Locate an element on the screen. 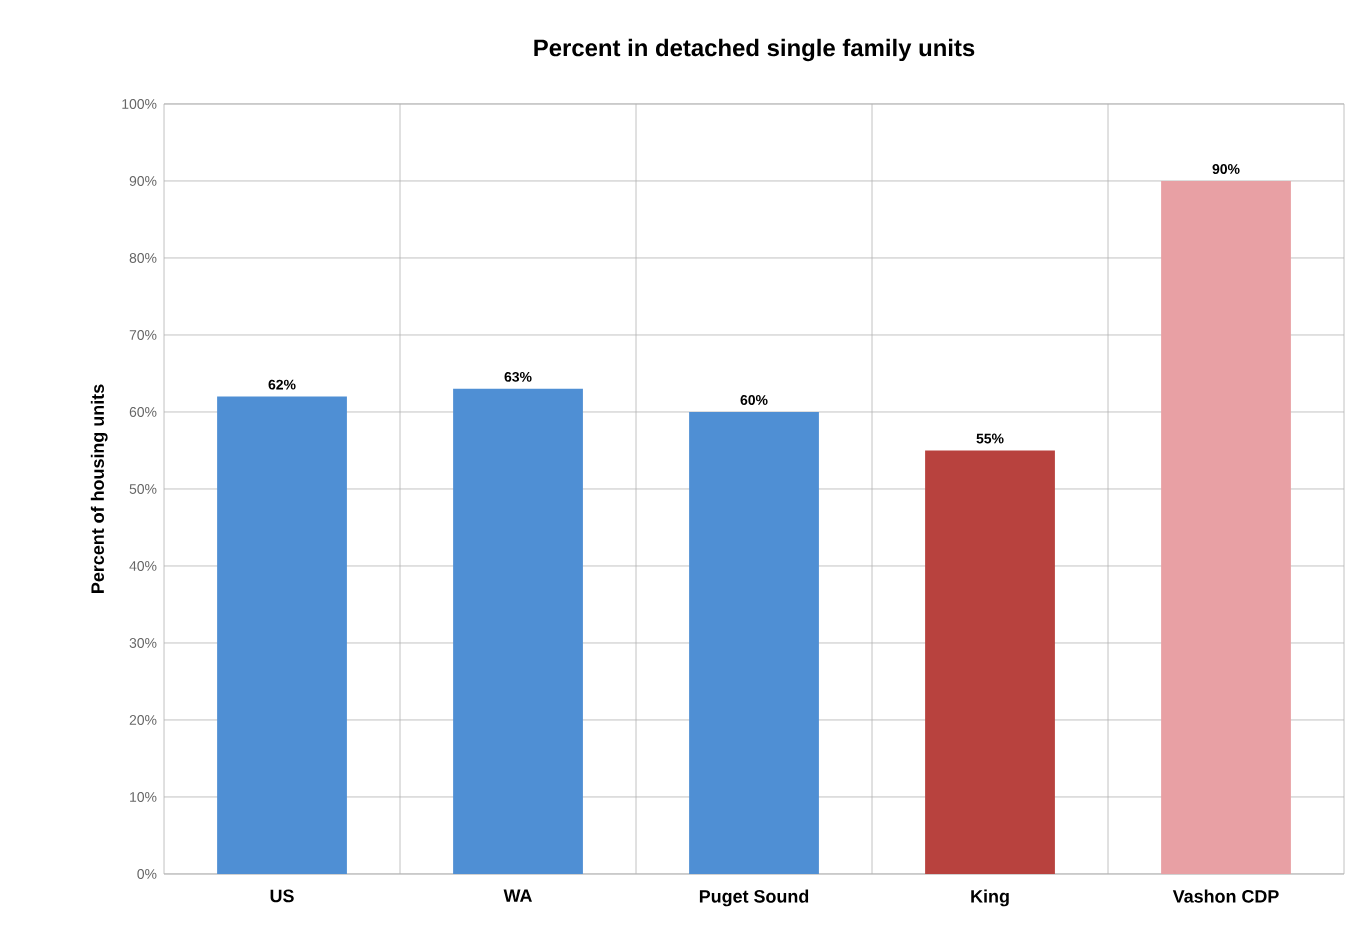  x-tick-label: Puget Sound is located at coordinates (754, 898).